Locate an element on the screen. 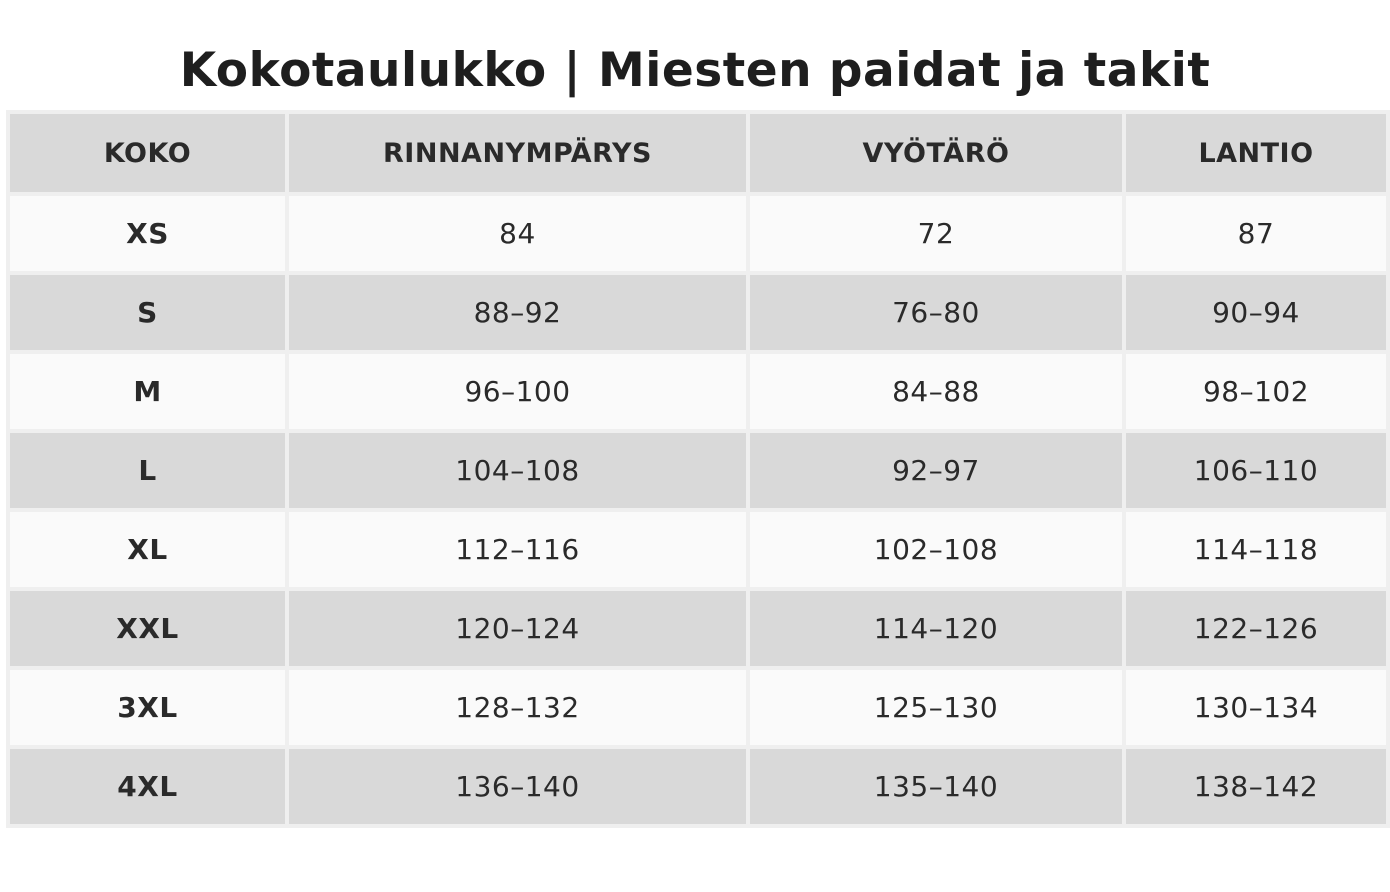  hip-cell: 90–94 is located at coordinates (1256, 312).